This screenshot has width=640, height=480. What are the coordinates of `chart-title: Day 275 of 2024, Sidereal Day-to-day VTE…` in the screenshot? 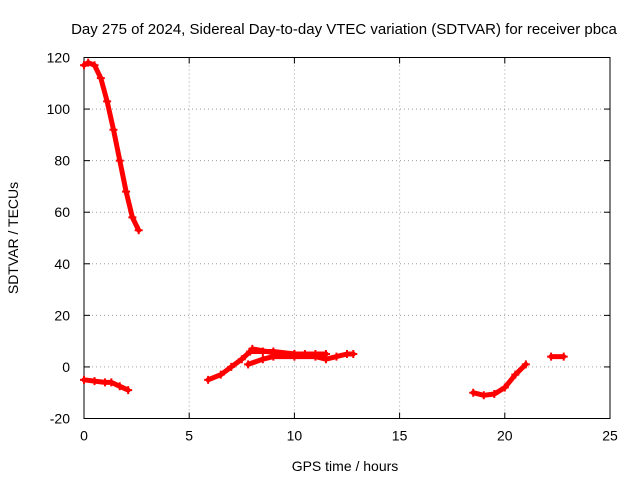 It's located at (344, 29).